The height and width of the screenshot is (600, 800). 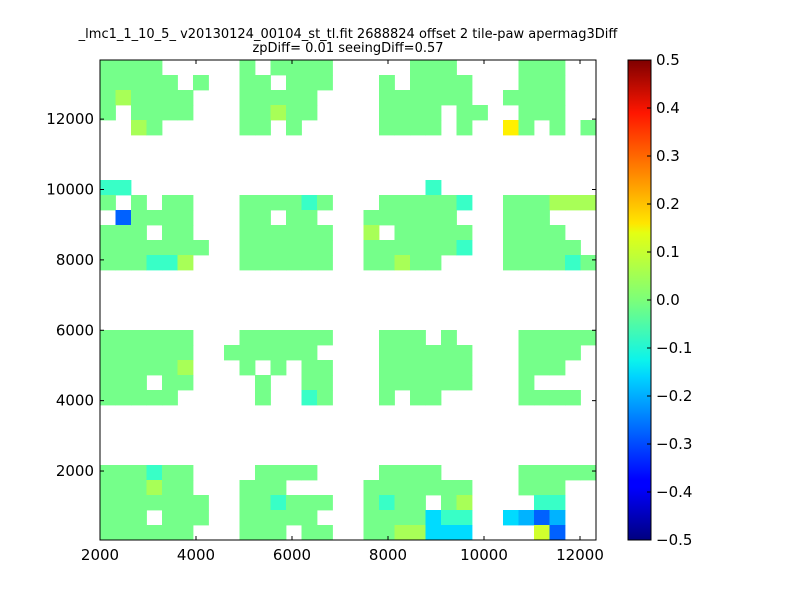 I want to click on x-tick-label: 4000, so click(x=196, y=555).